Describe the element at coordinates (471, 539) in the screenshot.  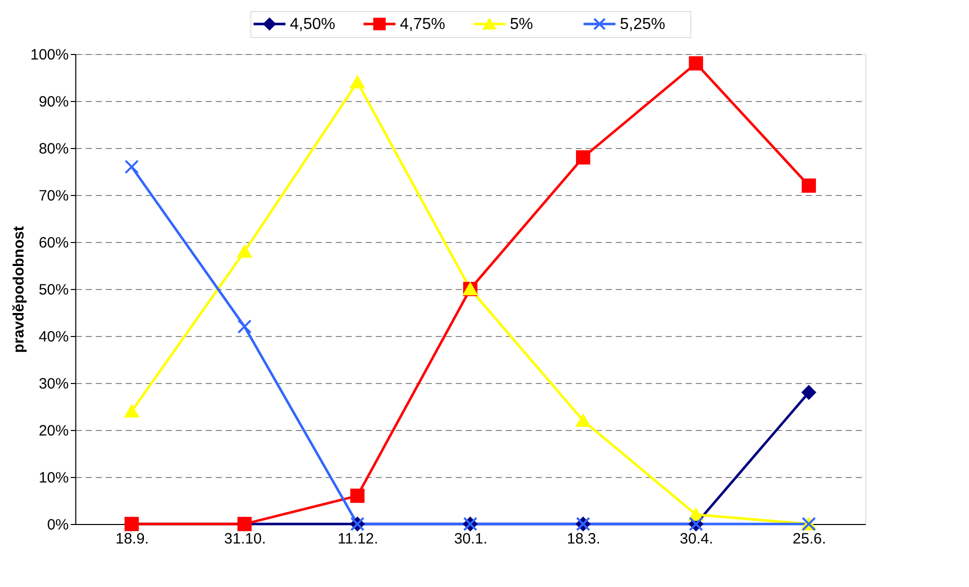
I see `x-tick-label: 30.1.` at that location.